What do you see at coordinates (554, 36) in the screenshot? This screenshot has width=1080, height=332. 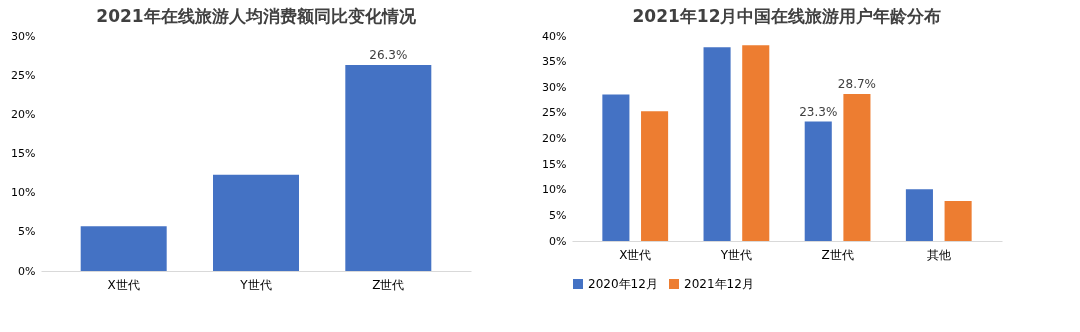 I see `y-tick-label: 40%` at bounding box center [554, 36].